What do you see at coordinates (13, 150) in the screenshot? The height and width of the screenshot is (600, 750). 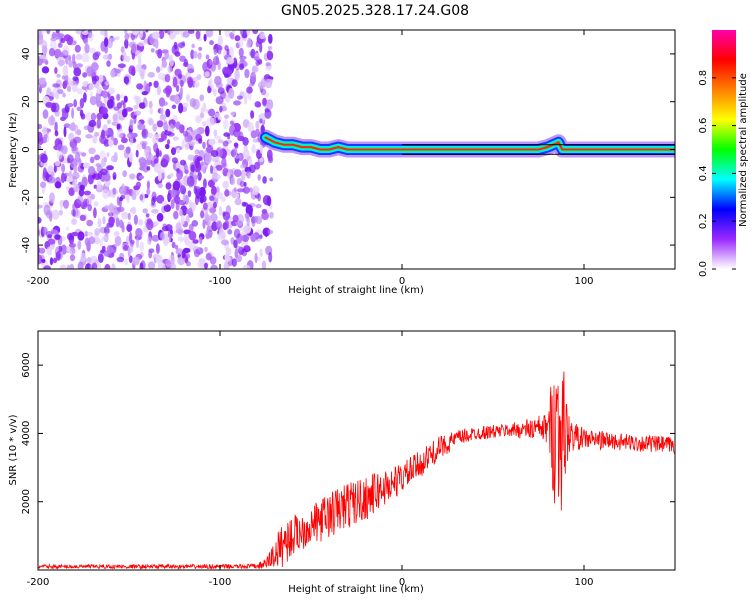 I see `spectrogram-ylabel: Frequency (Hz)` at bounding box center [13, 150].